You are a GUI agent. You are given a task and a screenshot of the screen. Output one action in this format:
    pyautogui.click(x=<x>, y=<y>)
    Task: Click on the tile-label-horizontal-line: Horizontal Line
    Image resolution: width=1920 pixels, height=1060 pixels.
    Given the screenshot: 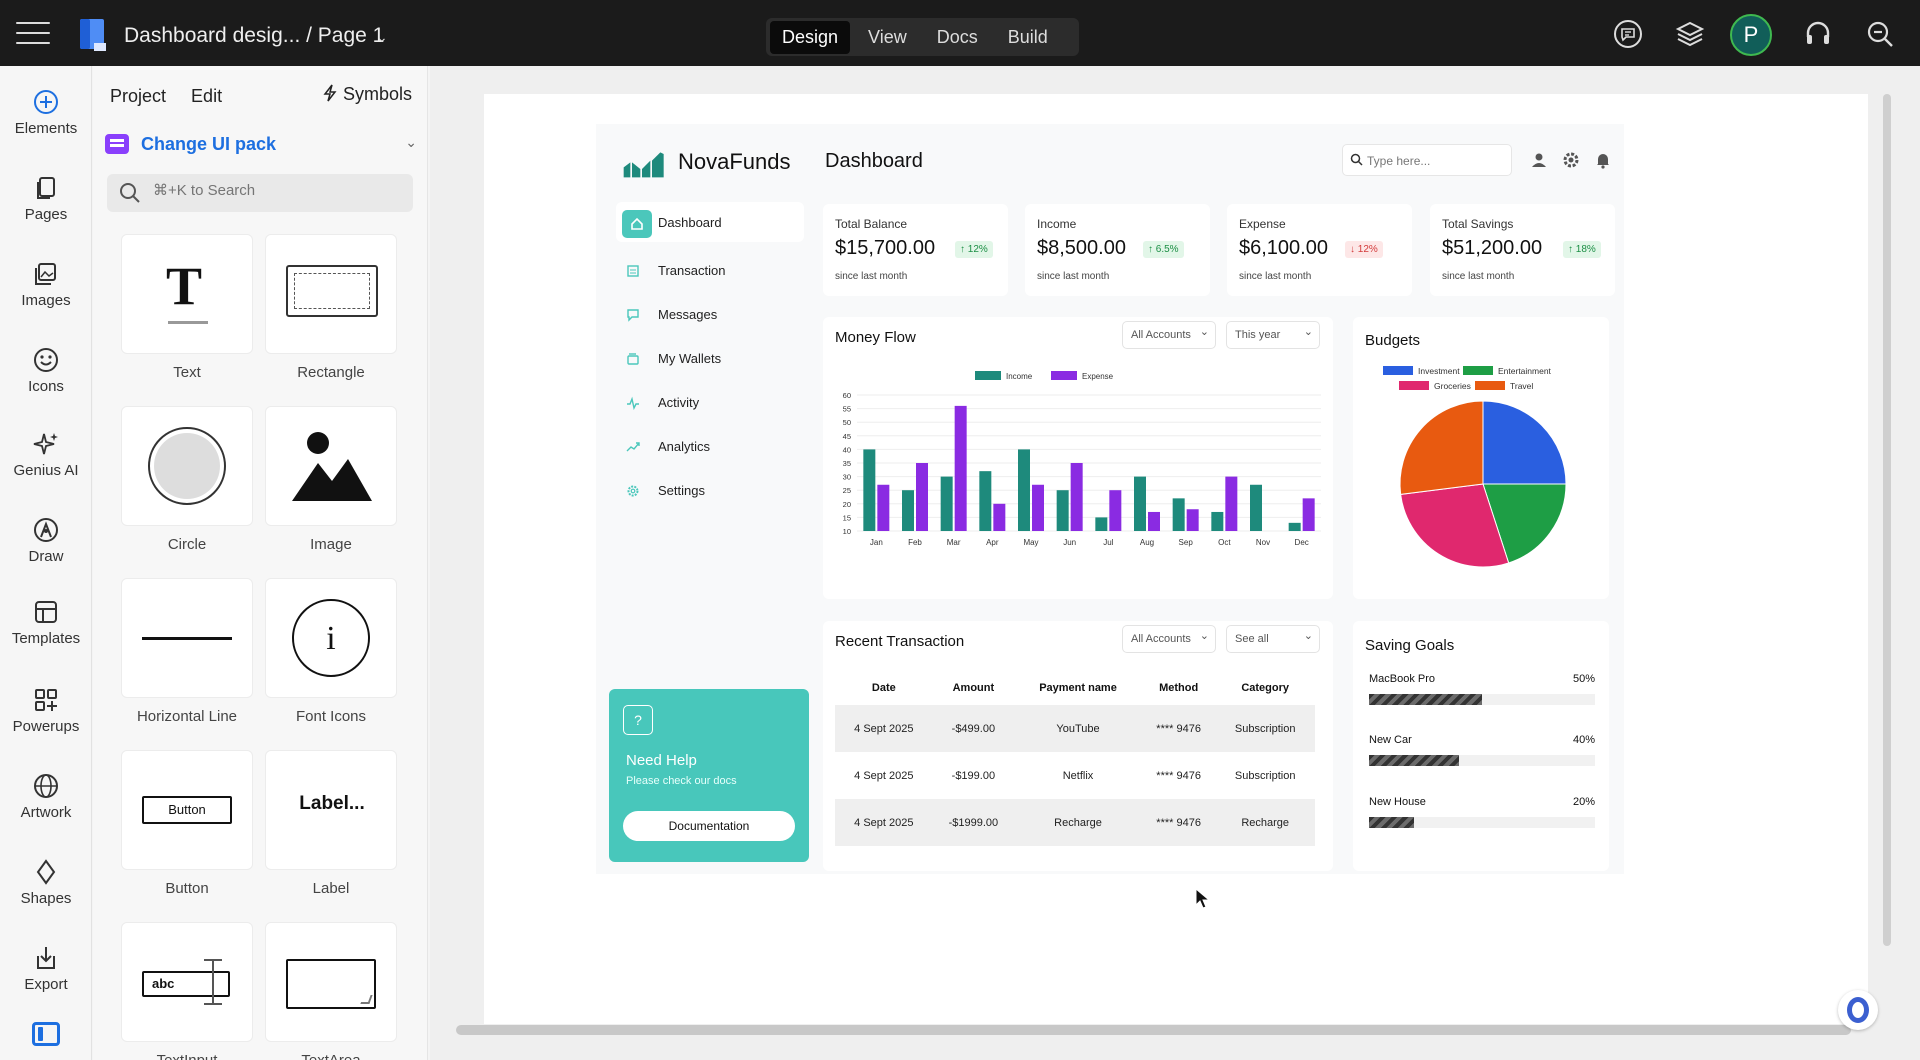 What is the action you would take?
    pyautogui.click(x=187, y=716)
    